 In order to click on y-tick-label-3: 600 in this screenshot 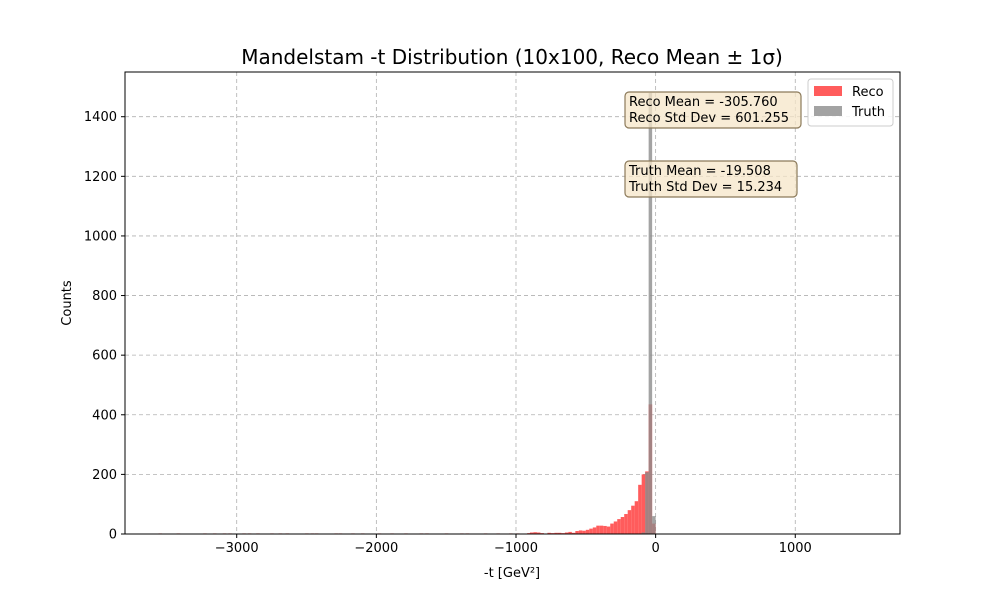, I will do `click(104, 356)`.